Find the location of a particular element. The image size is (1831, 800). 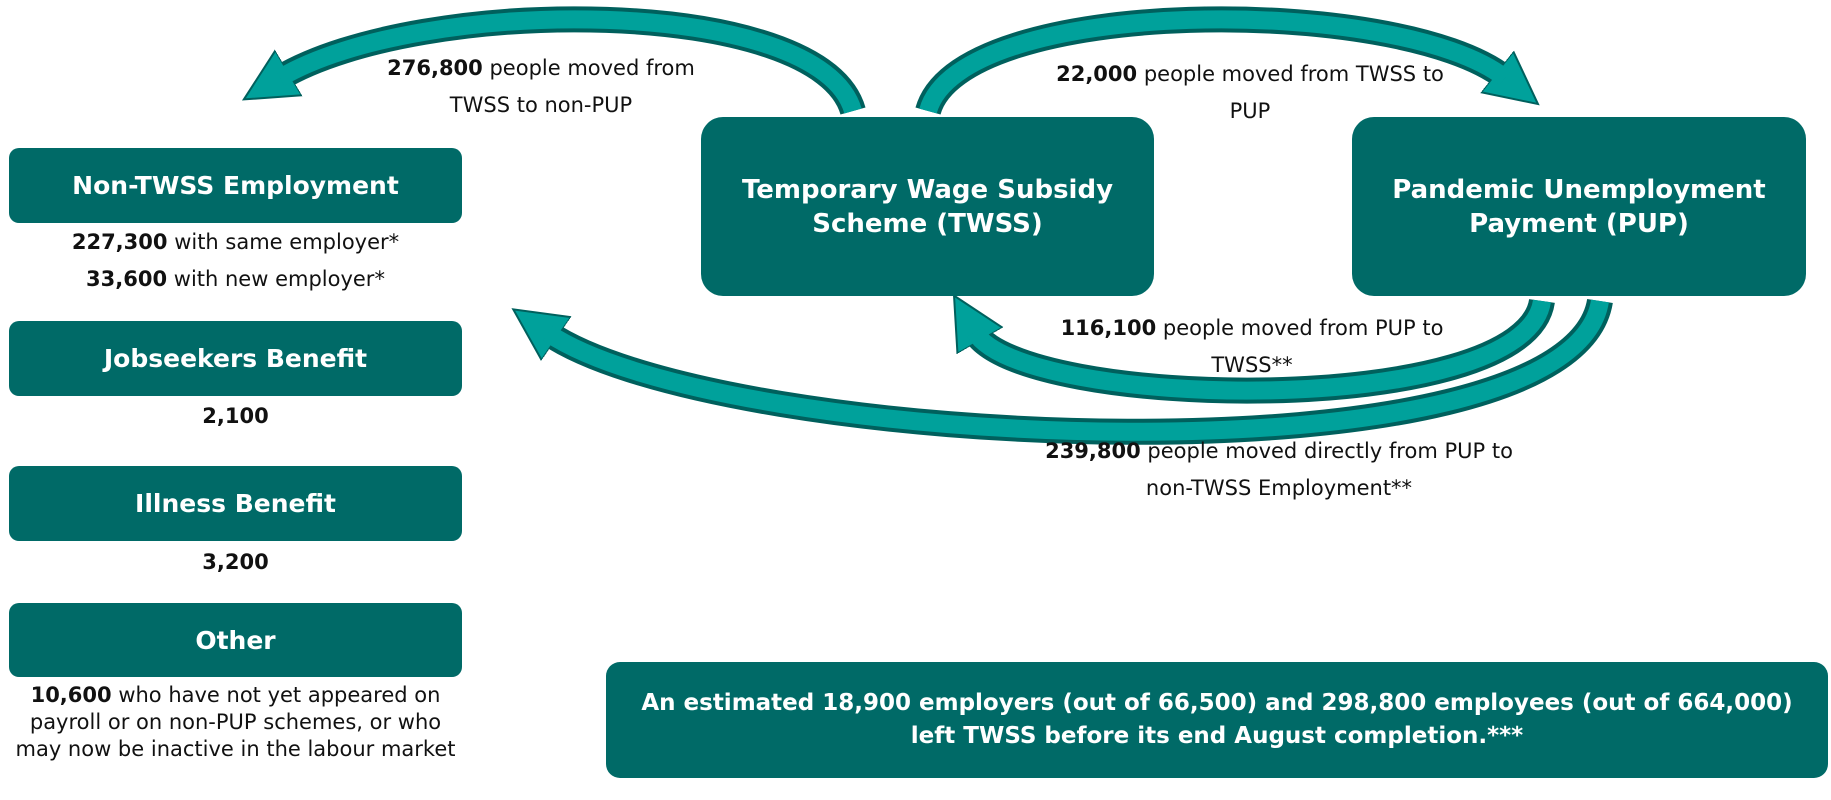

text: people moved from PUP to TWSS** is located at coordinates (1303, 346).